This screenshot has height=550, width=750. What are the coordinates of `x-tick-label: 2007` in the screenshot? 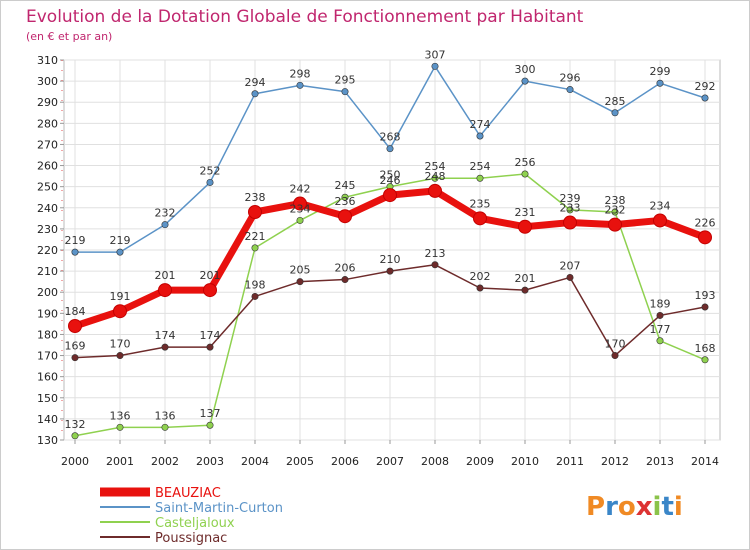 It's located at (390, 461).